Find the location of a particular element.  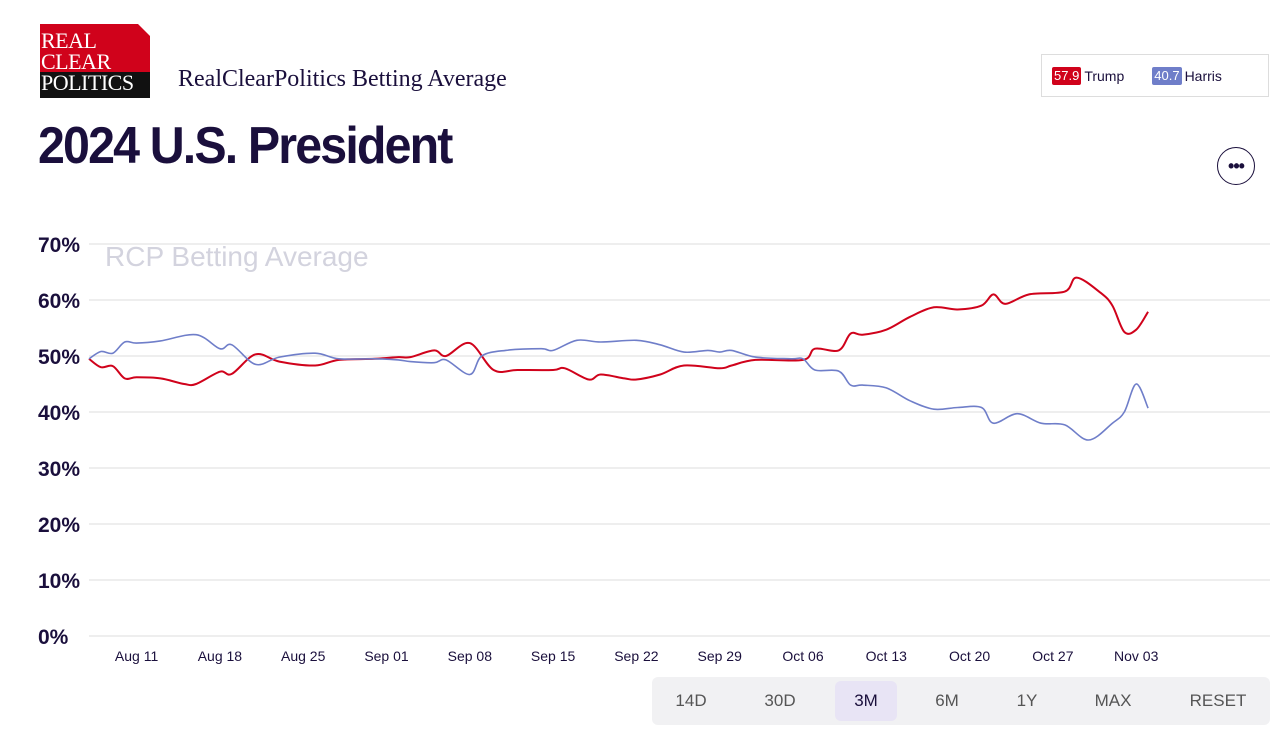

reset-button: RESET is located at coordinates (1218, 700).